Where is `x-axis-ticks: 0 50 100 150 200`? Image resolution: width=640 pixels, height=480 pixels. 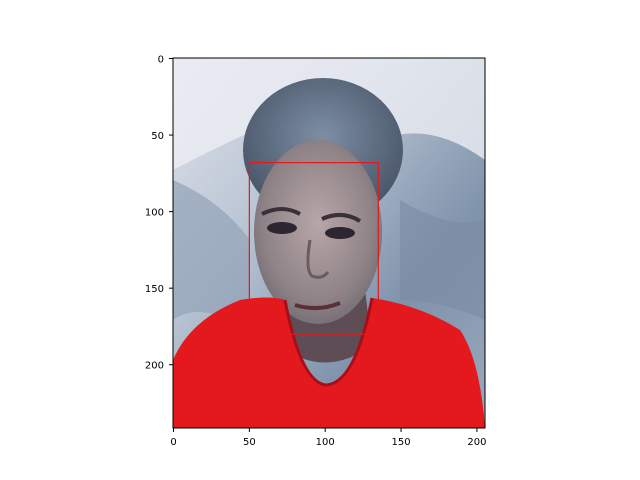
x-axis-ticks: 0 50 100 150 200 is located at coordinates (328, 438).